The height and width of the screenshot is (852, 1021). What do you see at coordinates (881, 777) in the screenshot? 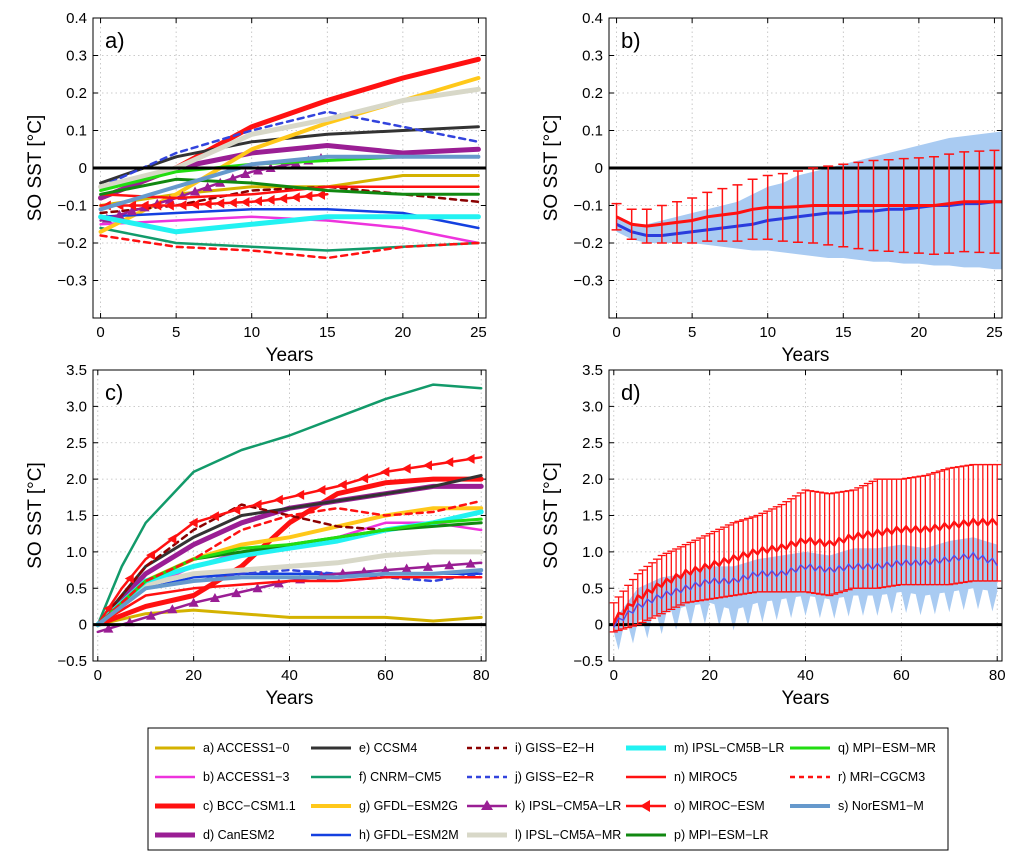
I see `legend-label: r) MRI−CGCM3` at bounding box center [881, 777].